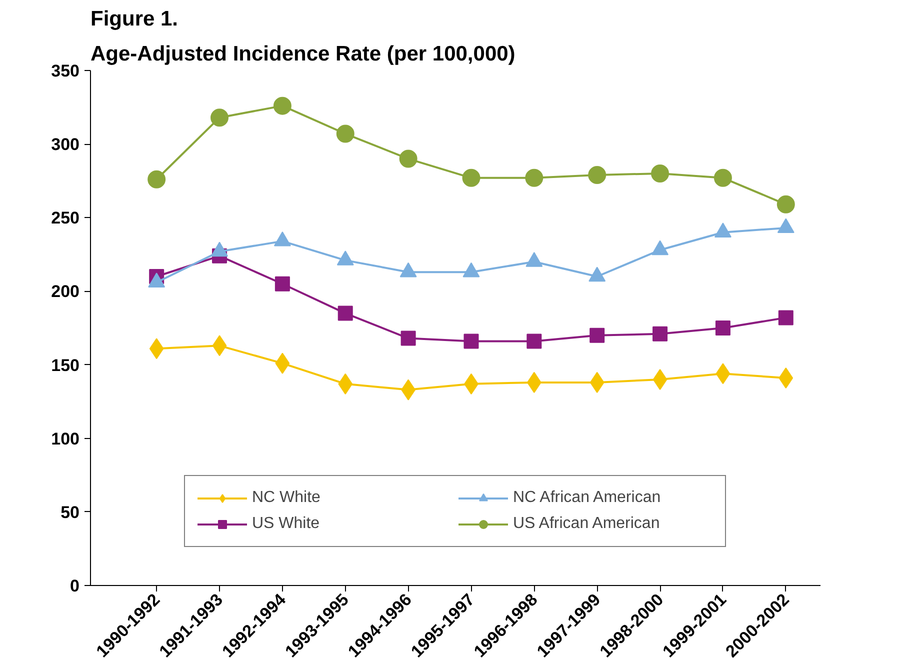 Image resolution: width=911 pixels, height=671 pixels. Describe the element at coordinates (587, 498) in the screenshot. I see `legend-label: NC African American` at that location.